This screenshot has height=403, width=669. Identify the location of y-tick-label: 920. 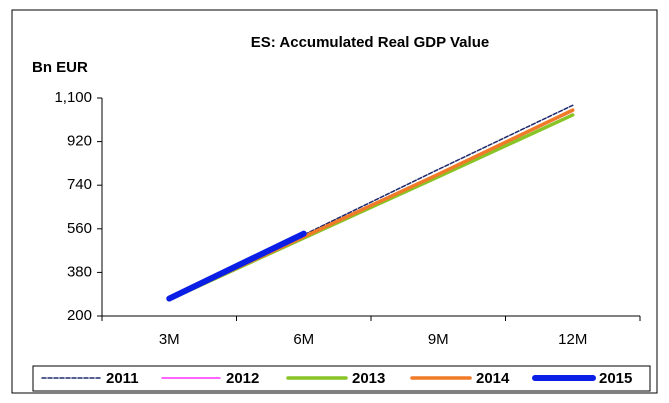
(79, 141).